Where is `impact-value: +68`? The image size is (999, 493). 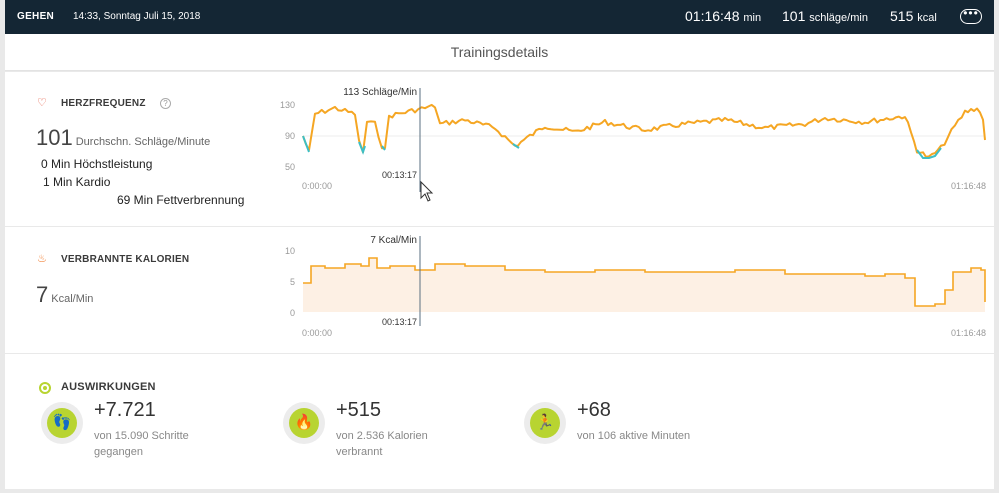 impact-value: +68 is located at coordinates (594, 410).